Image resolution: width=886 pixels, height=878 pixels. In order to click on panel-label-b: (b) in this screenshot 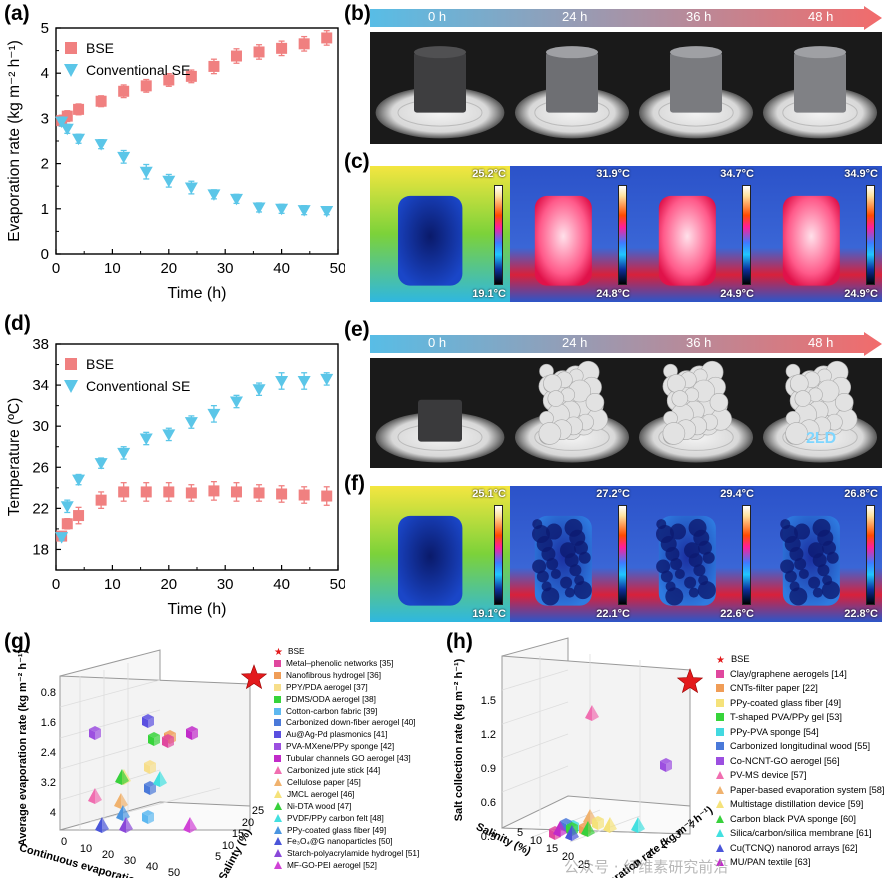, I will do `click(357, 13)`.